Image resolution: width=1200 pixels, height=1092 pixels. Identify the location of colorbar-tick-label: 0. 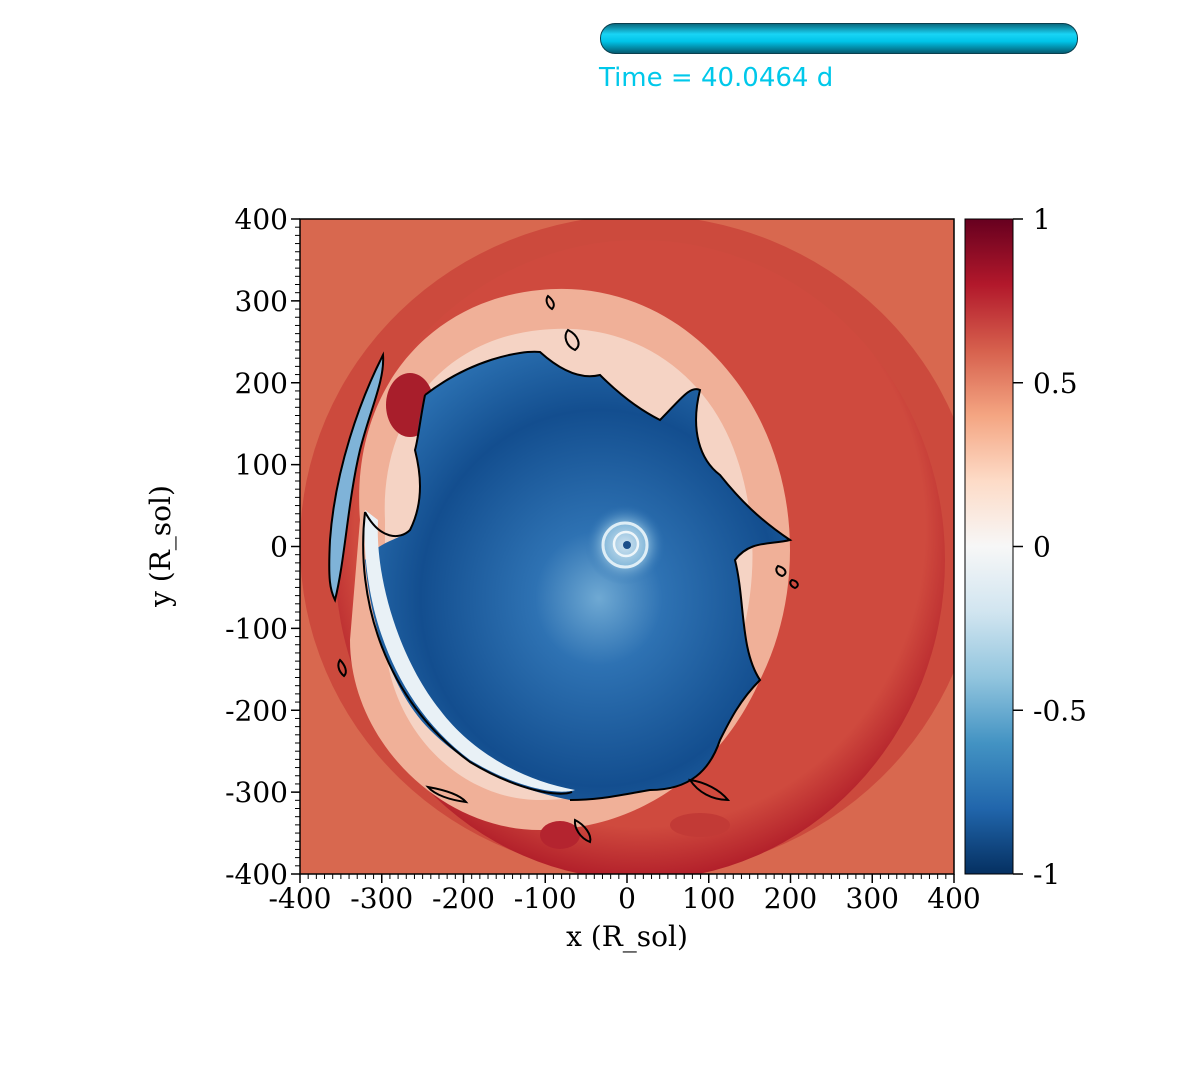
(1042, 547).